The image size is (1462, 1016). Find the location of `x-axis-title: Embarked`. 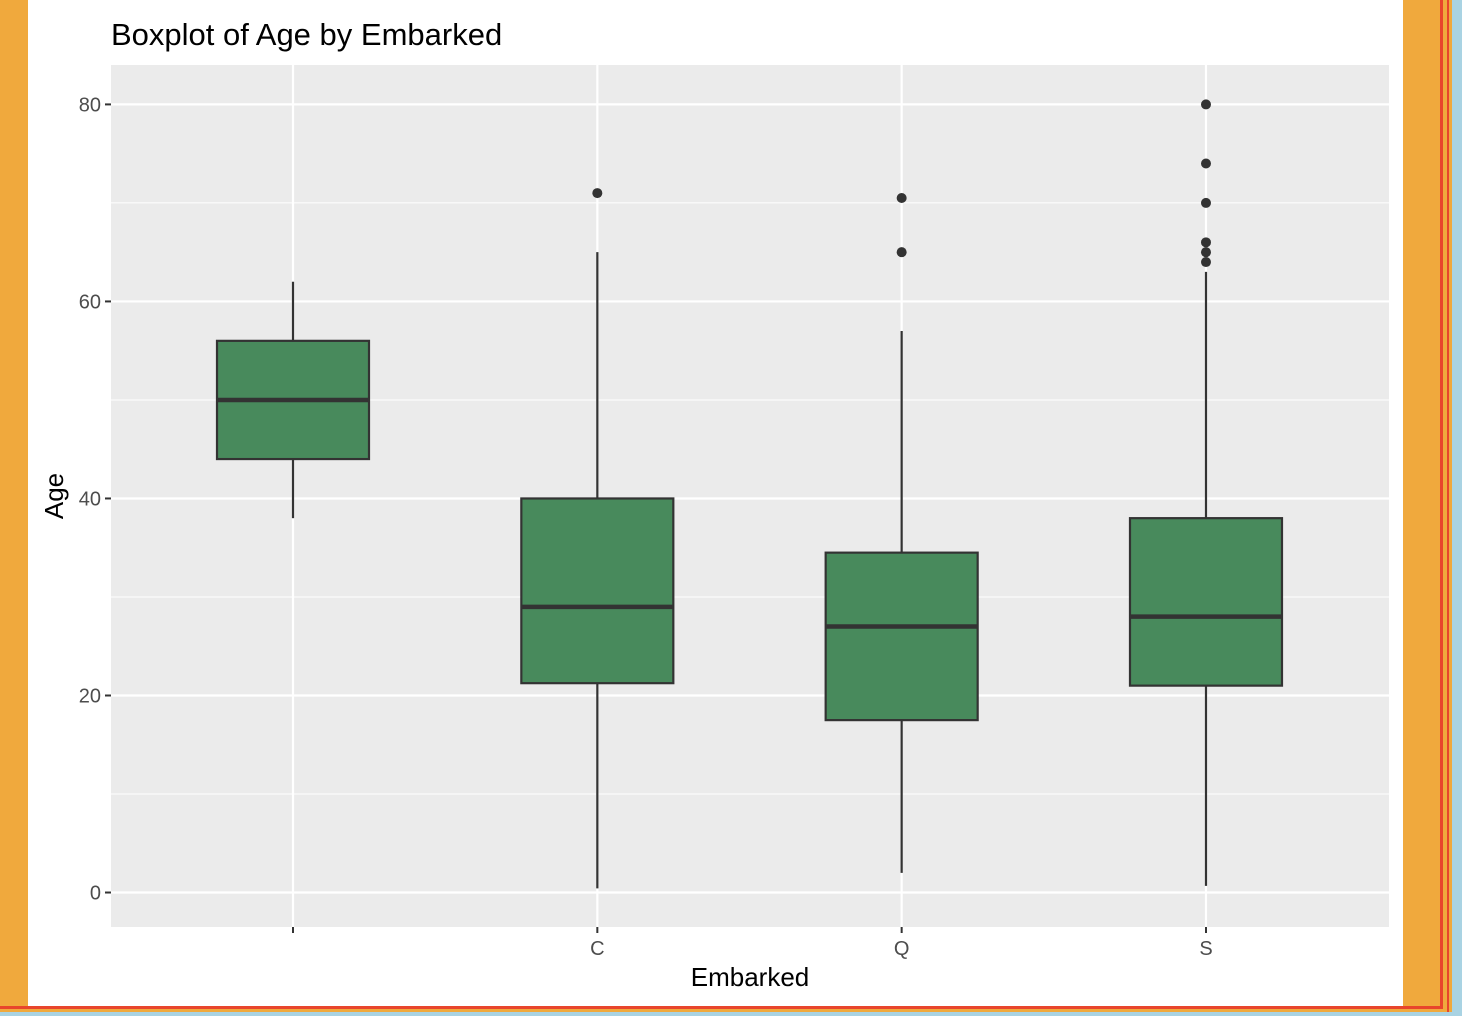

x-axis-title: Embarked is located at coordinates (750, 977).